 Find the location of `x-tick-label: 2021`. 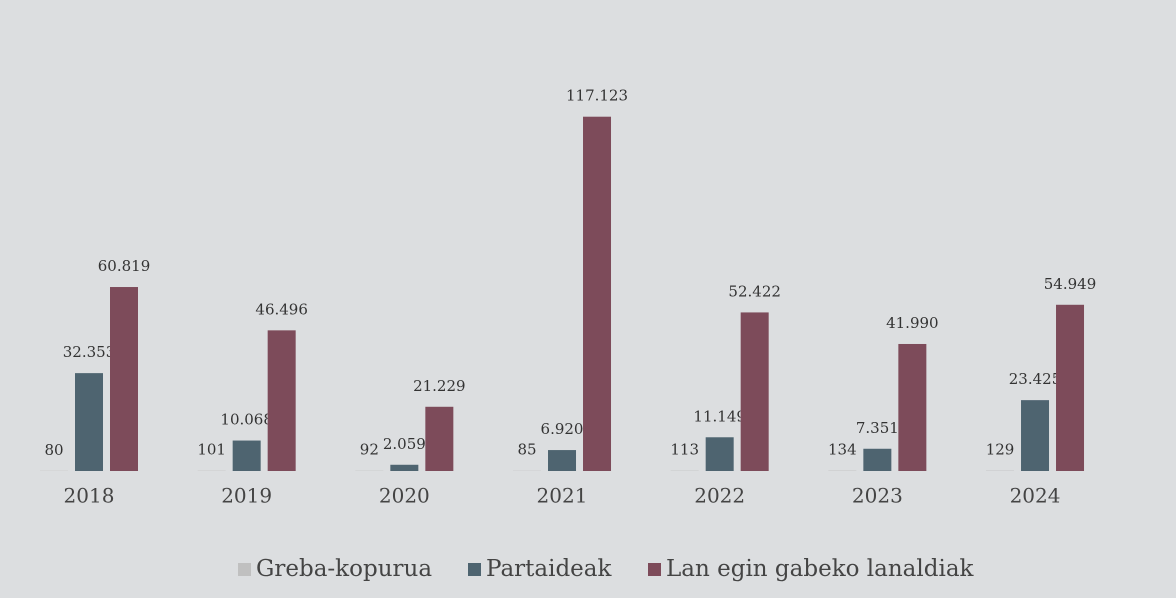

x-tick-label: 2021 is located at coordinates (562, 496).